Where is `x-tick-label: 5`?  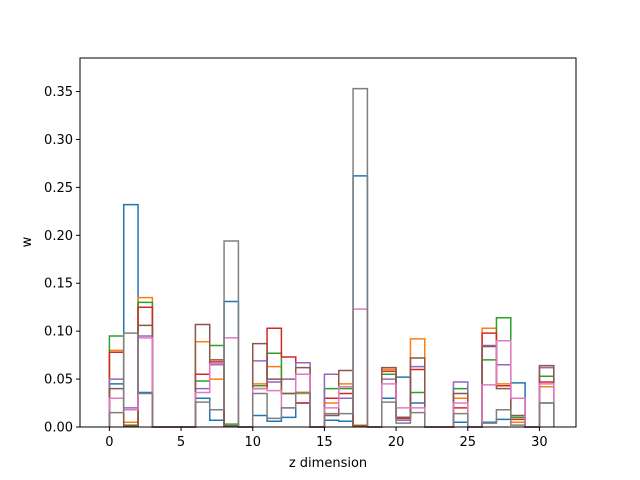
x-tick-label: 5 is located at coordinates (181, 442).